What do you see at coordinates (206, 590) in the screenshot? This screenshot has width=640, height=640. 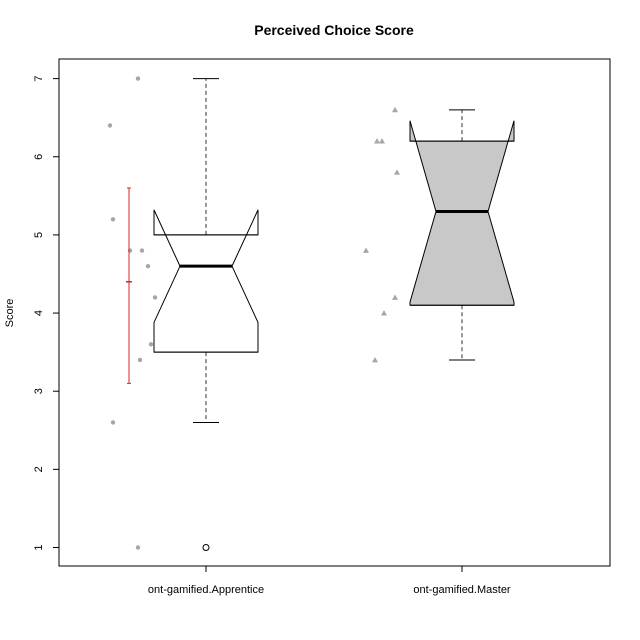 I see `x-tick-label: ont-gamified.Apprentice` at bounding box center [206, 590].